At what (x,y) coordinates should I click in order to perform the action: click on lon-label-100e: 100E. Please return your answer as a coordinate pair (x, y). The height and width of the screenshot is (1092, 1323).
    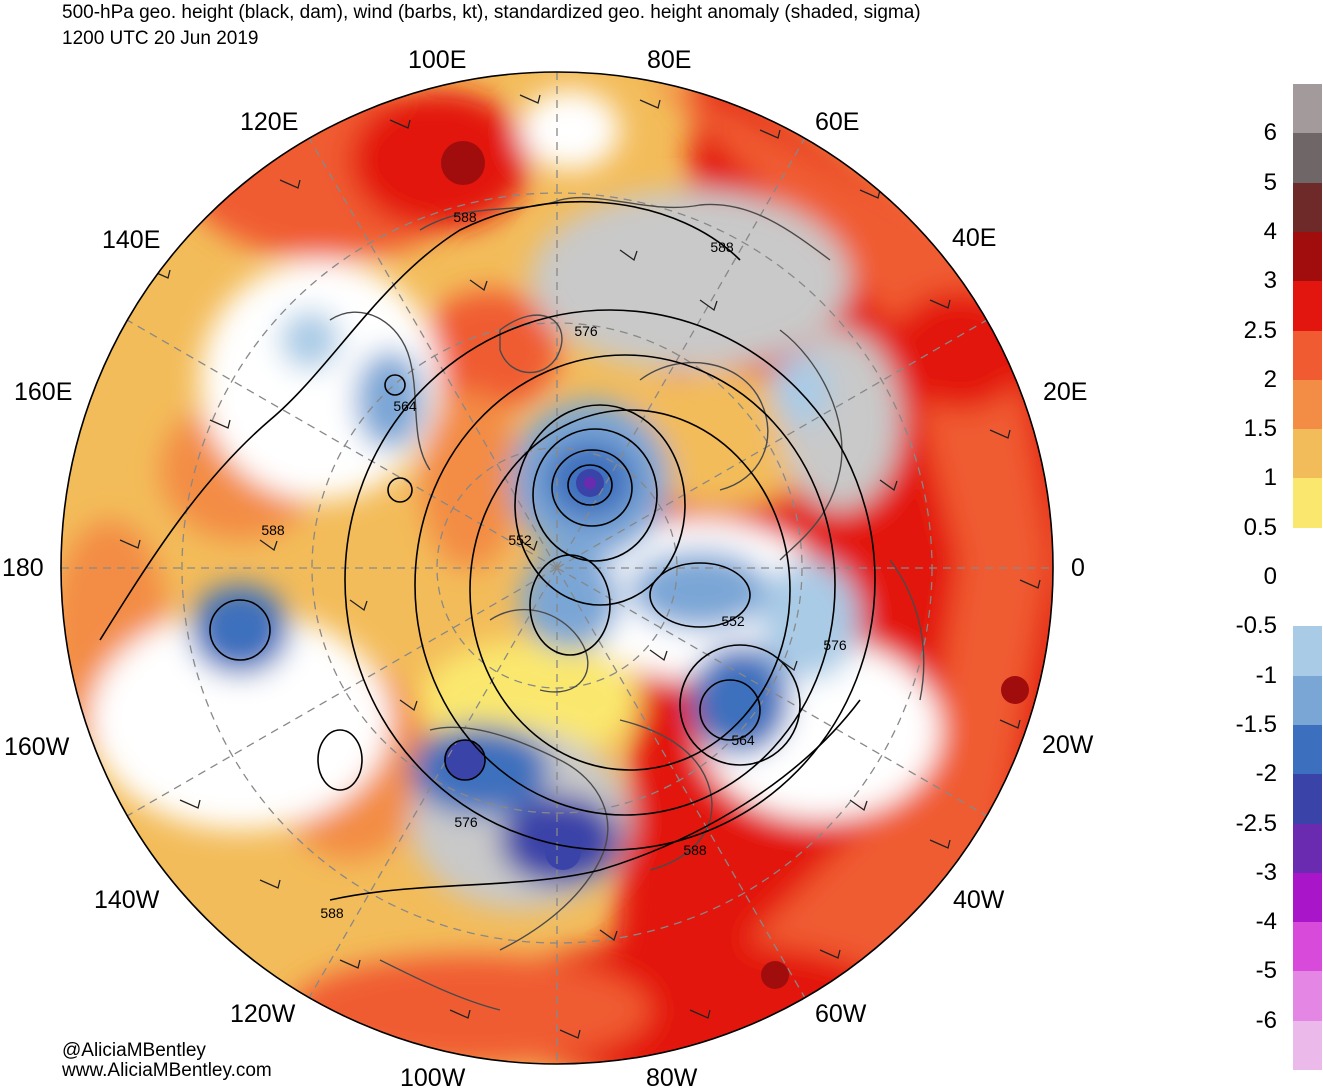
    Looking at the image, I should click on (437, 60).